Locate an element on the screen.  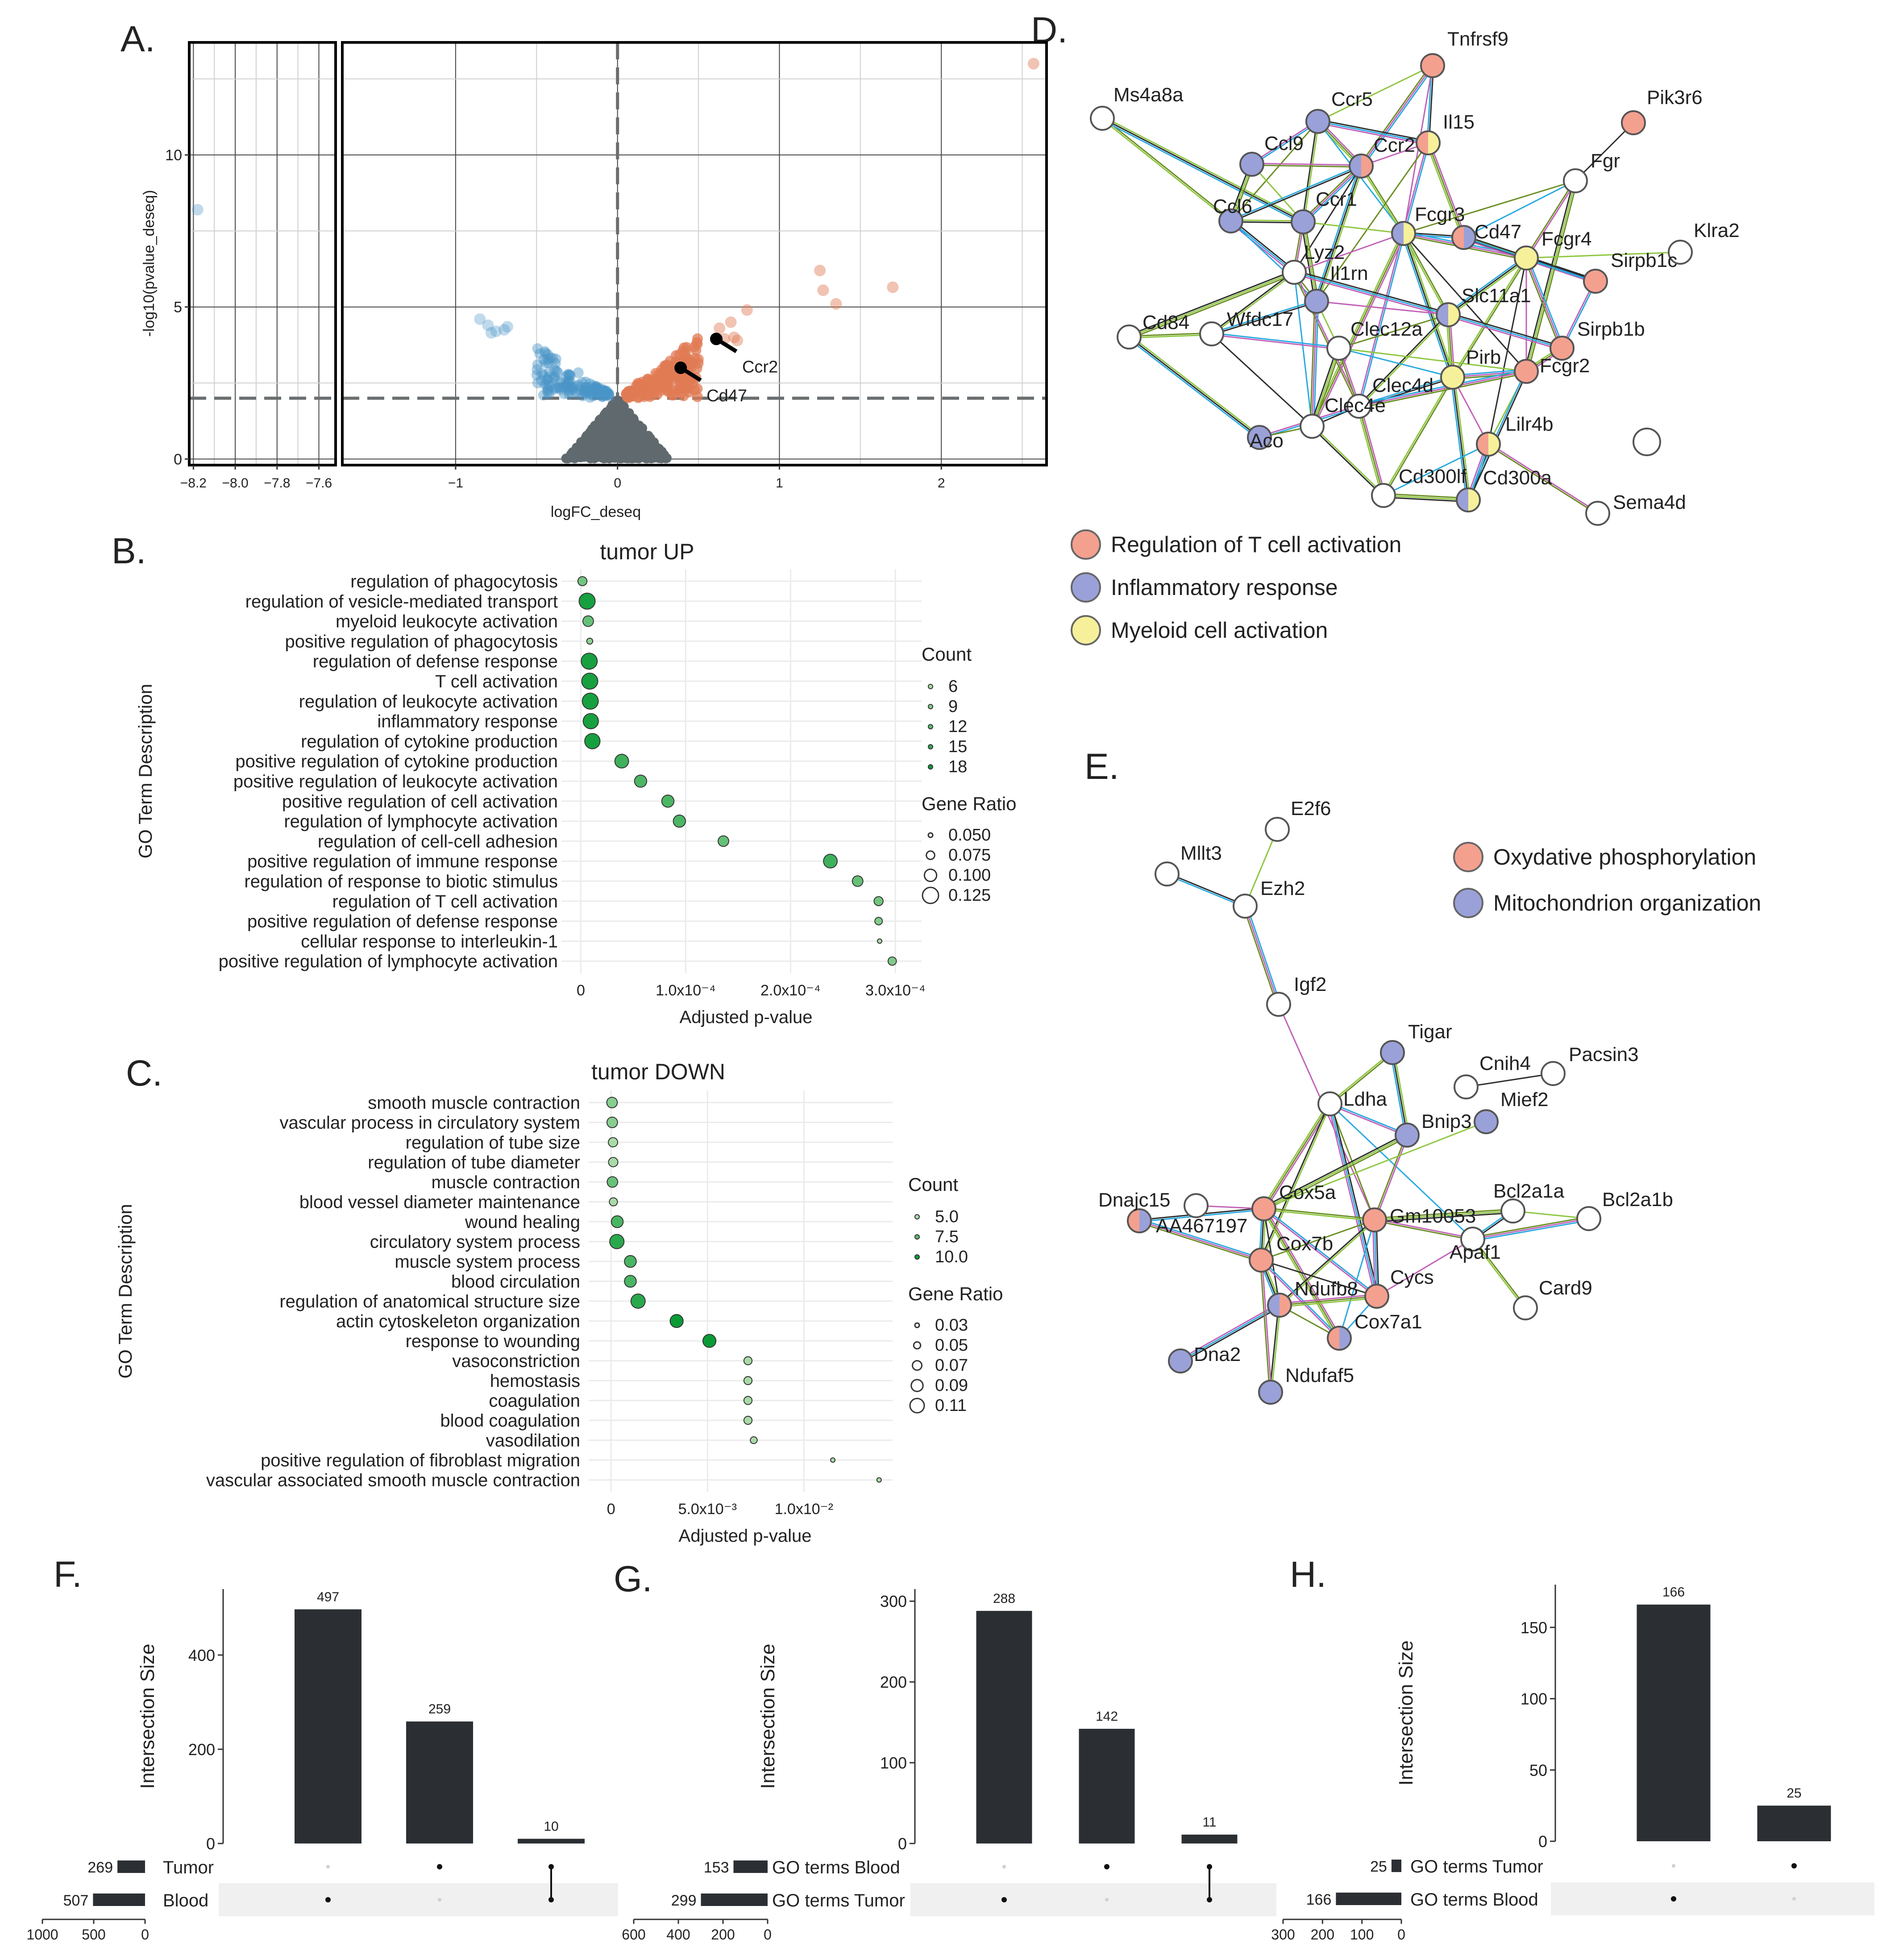
network-node-label: Sema4d is located at coordinates (1649, 502).